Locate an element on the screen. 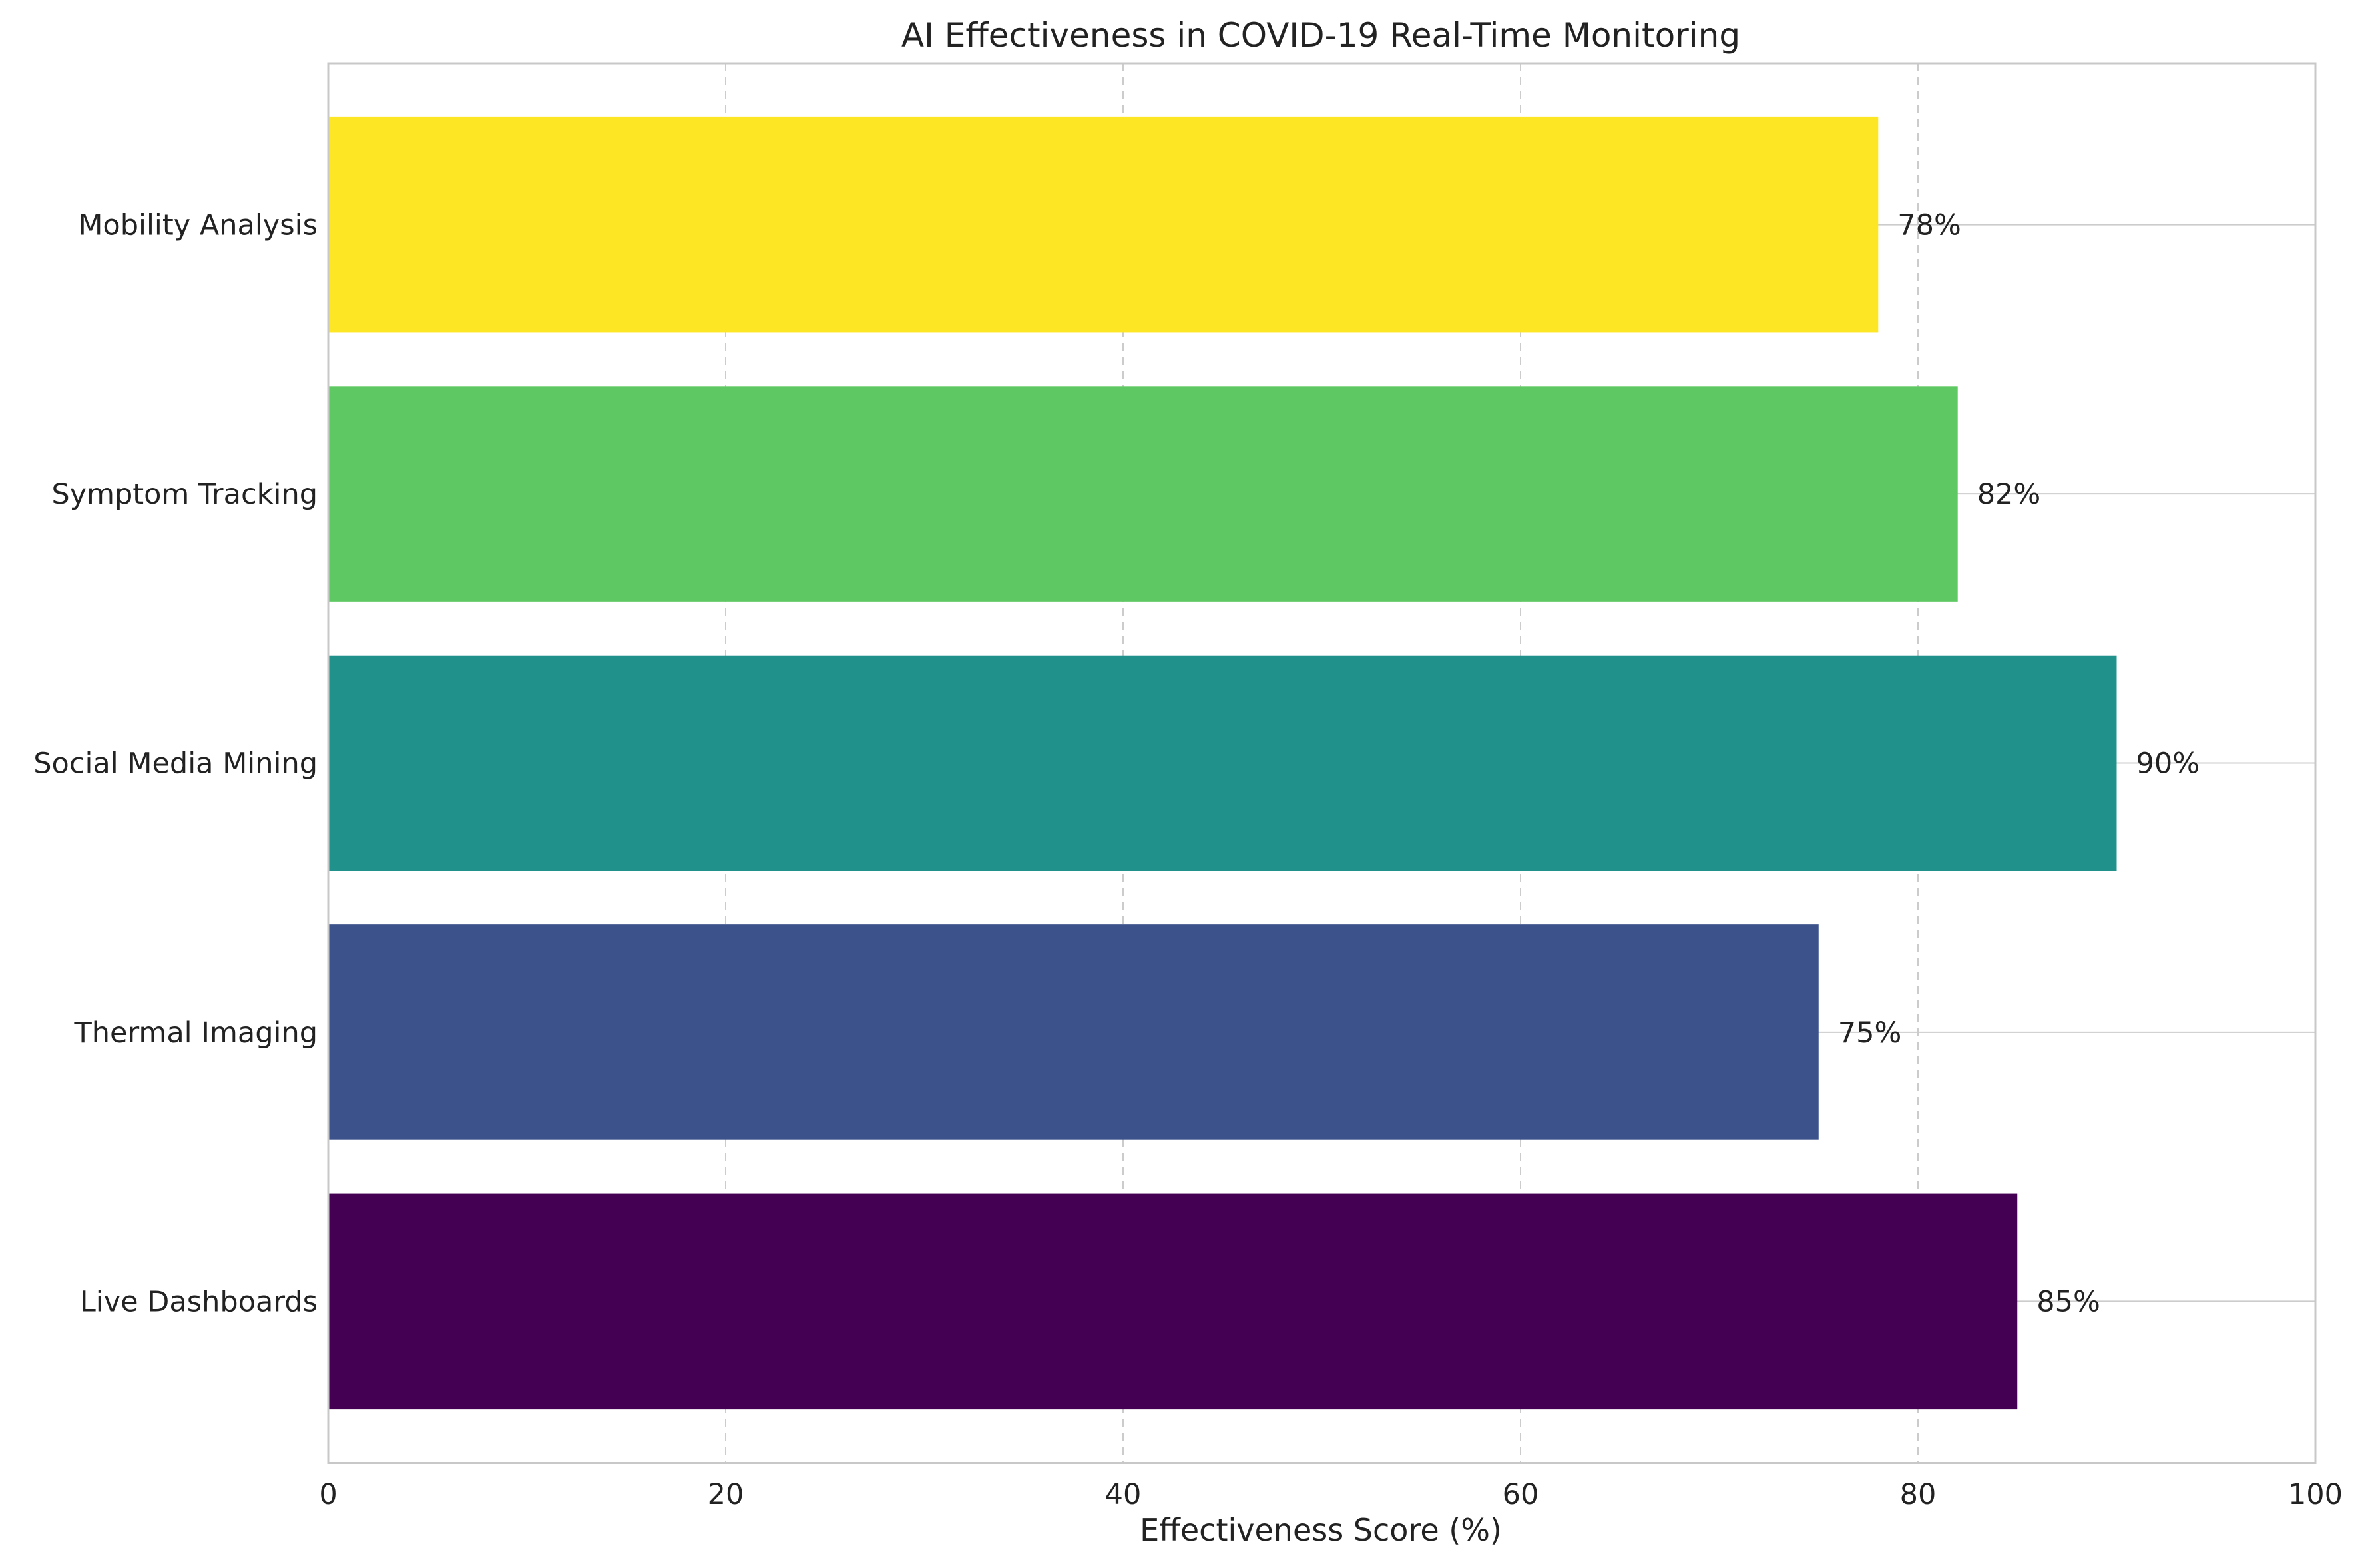  bar-value-label: 90% is located at coordinates (2168, 764).